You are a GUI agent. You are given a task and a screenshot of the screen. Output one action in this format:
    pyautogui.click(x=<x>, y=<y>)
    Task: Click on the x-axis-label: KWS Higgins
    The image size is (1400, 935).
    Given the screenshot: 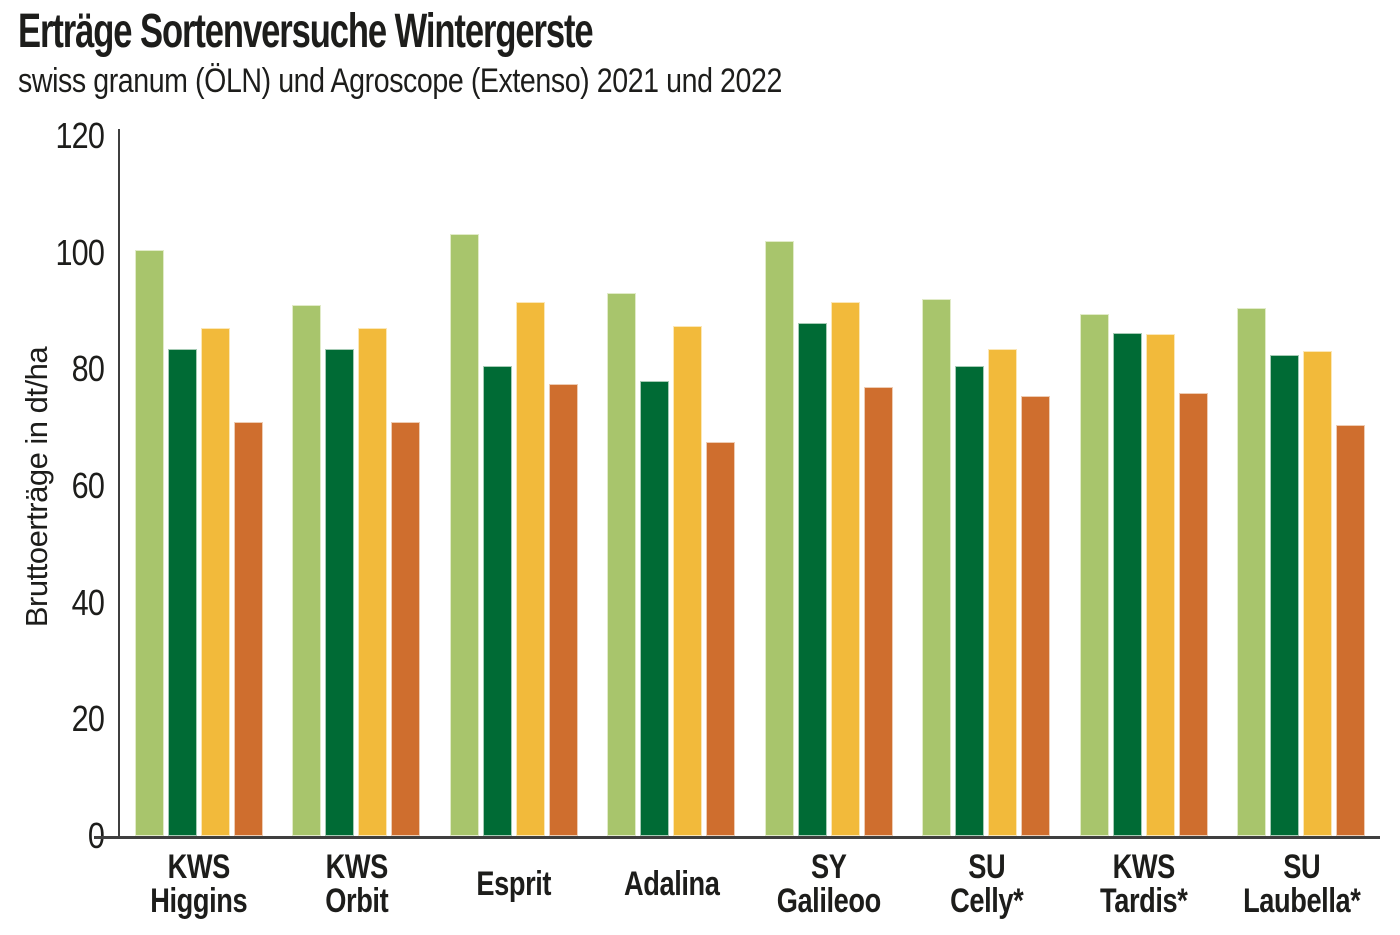 What is the action you would take?
    pyautogui.click(x=199, y=884)
    